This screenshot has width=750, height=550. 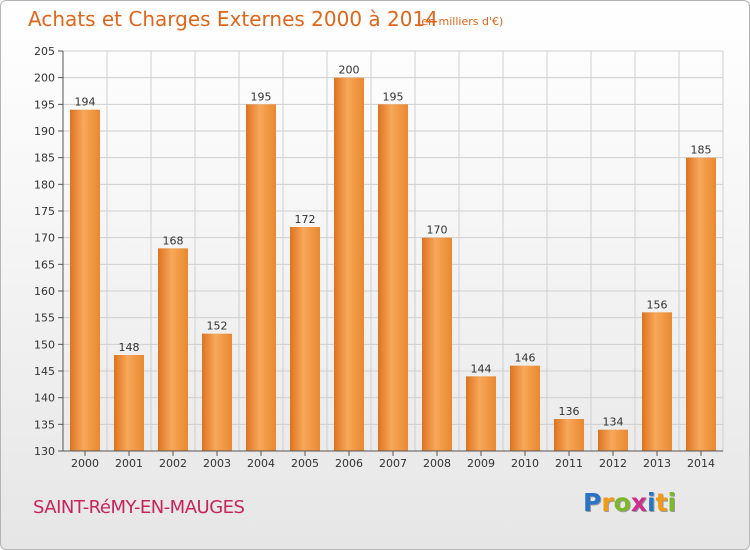 I want to click on data-label: 168, so click(x=173, y=240).